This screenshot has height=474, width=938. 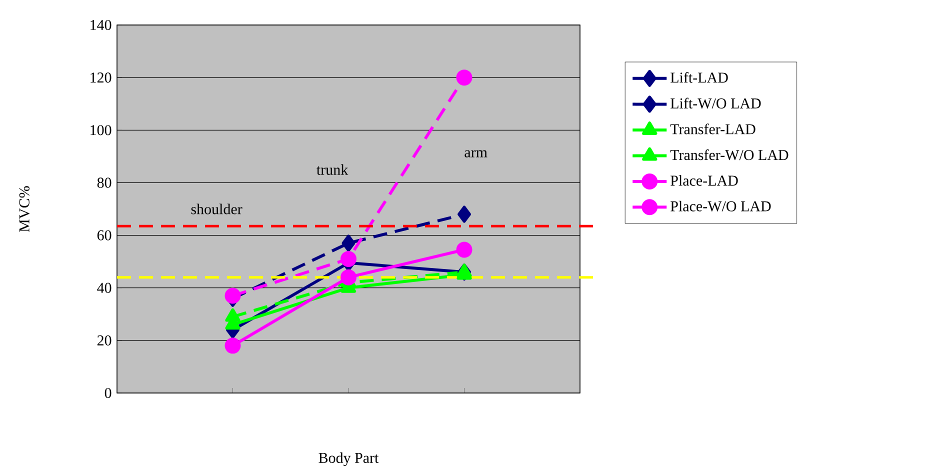 I want to click on x-axis-title: Body Part, so click(x=348, y=459).